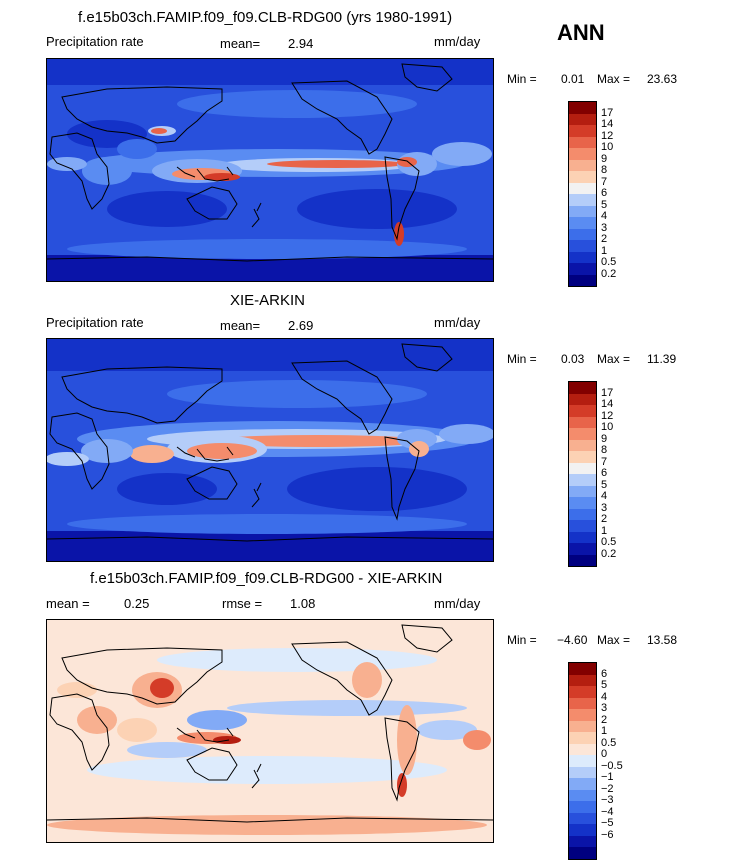 This screenshot has width=733, height=860. Describe the element at coordinates (609, 742) in the screenshot. I see `colorbar-label: 0.5` at that location.